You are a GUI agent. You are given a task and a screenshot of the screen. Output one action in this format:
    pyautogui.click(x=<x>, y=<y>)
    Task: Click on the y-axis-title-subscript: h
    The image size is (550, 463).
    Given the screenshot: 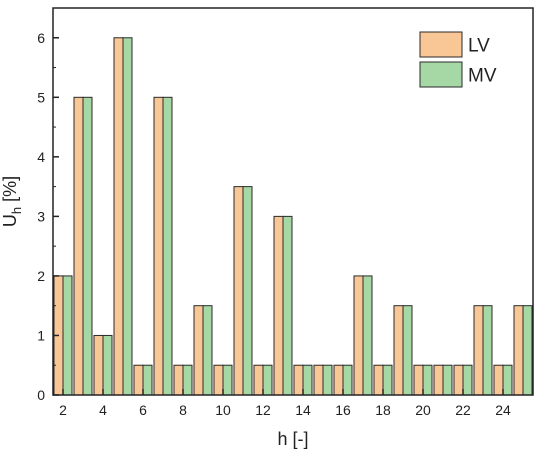 What is the action you would take?
    pyautogui.click(x=16, y=210)
    